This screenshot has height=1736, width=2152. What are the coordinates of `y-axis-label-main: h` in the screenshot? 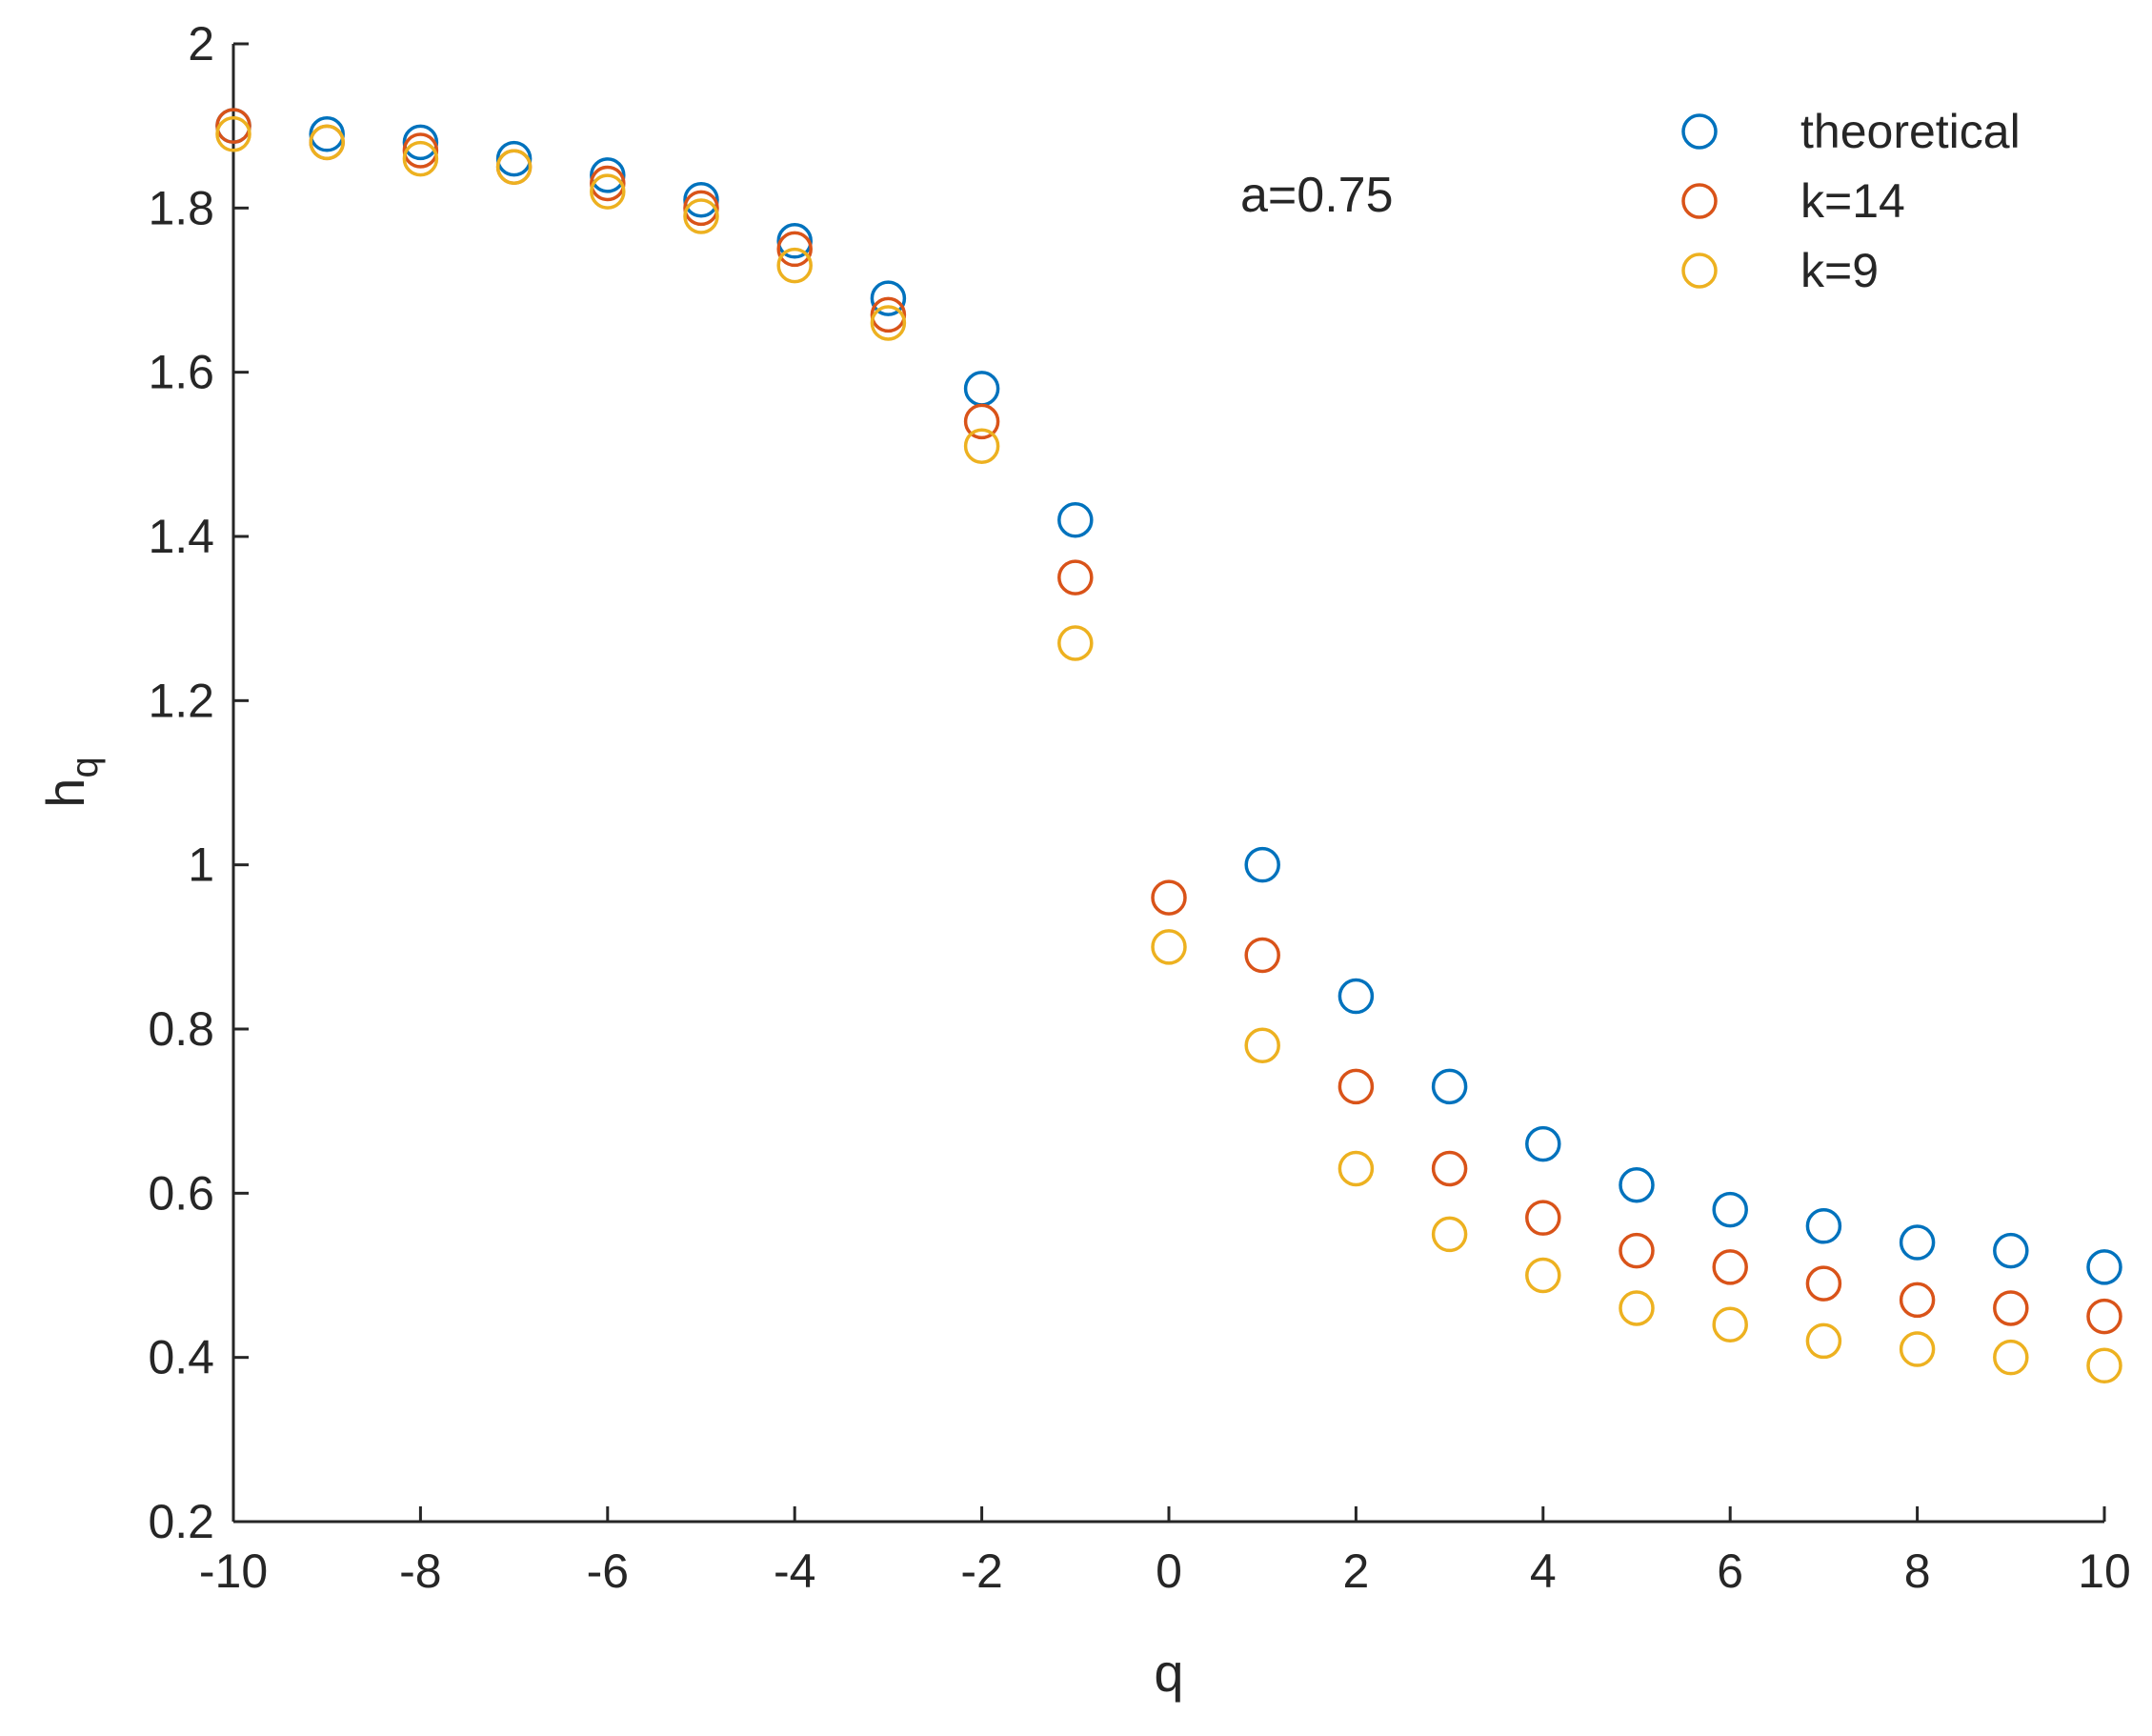 It's located at (65, 793).